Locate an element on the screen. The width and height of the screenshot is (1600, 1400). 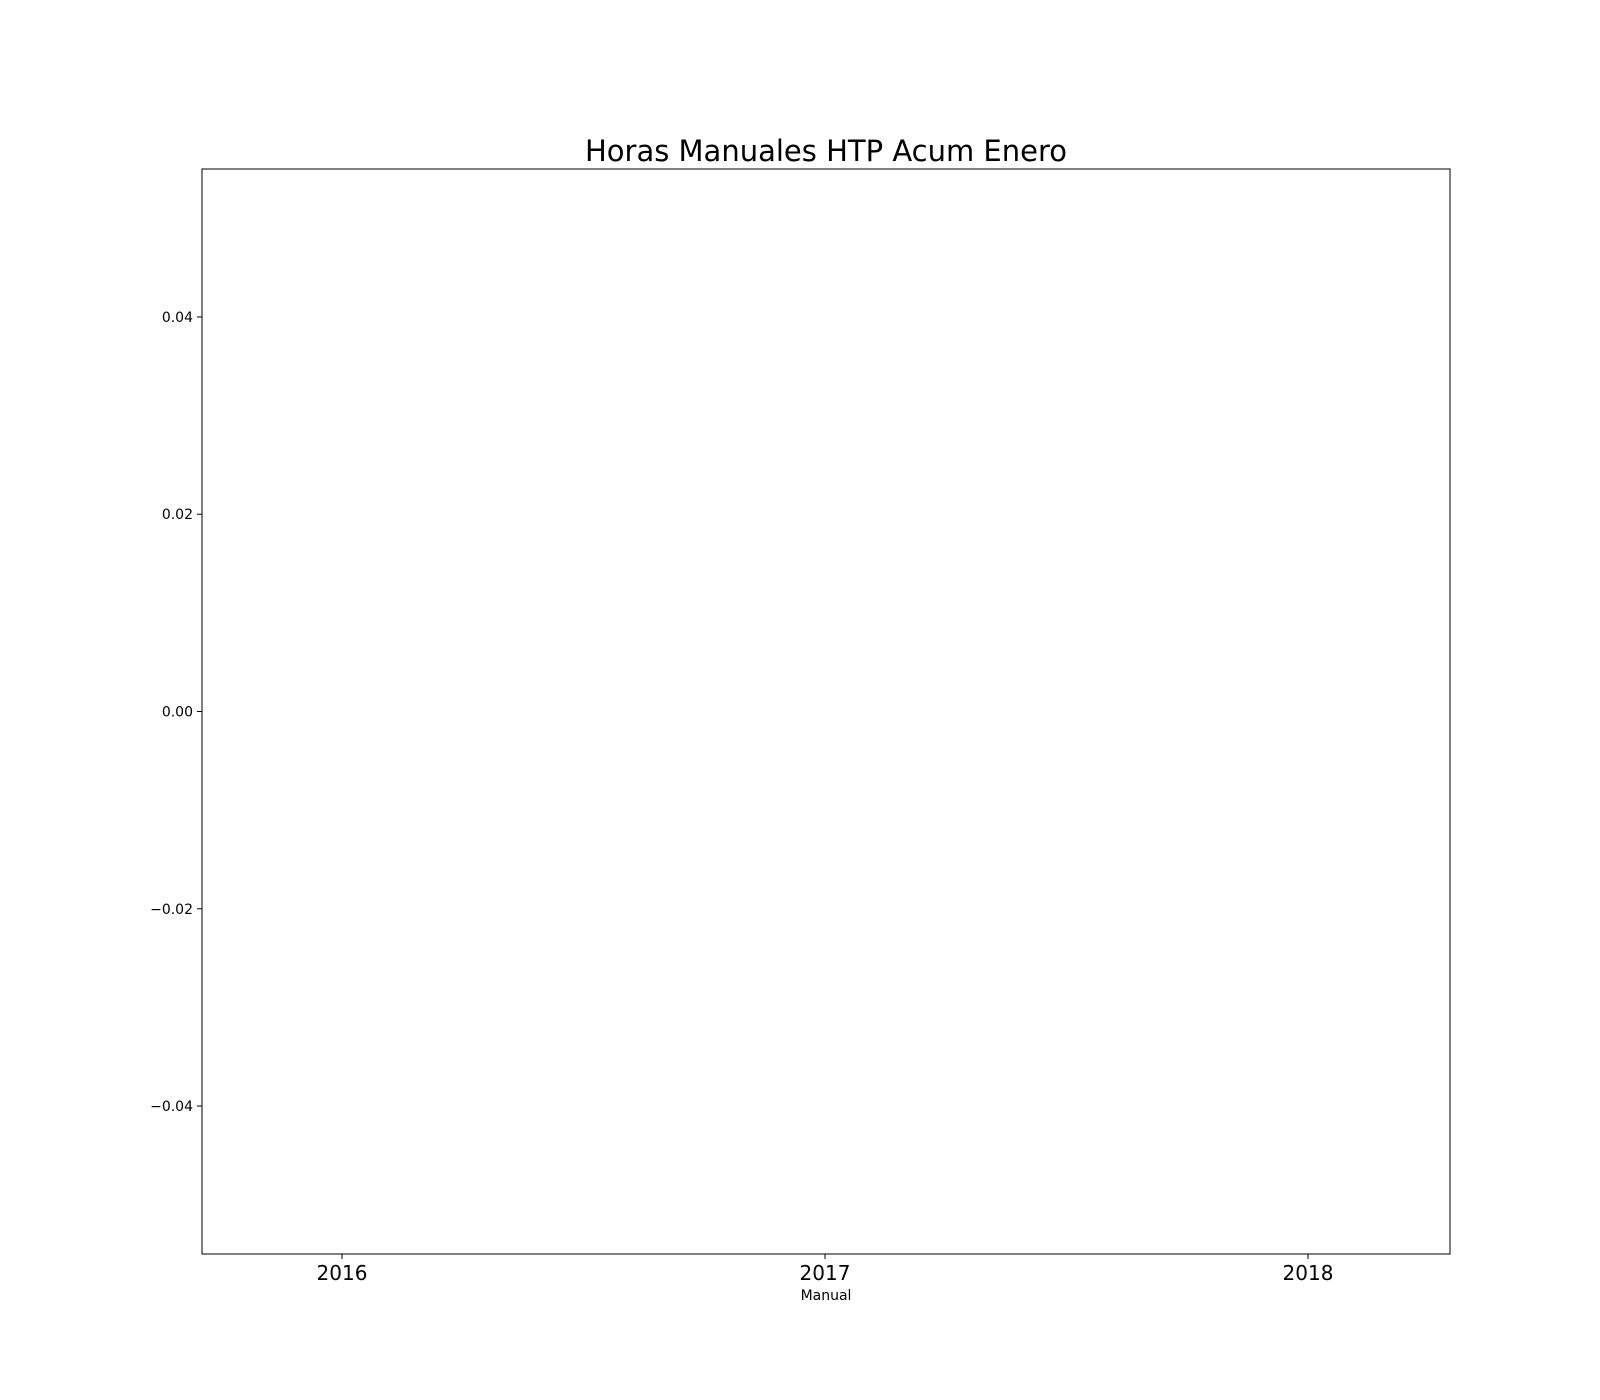
y-tick-label: 0.00 is located at coordinates (177, 713).